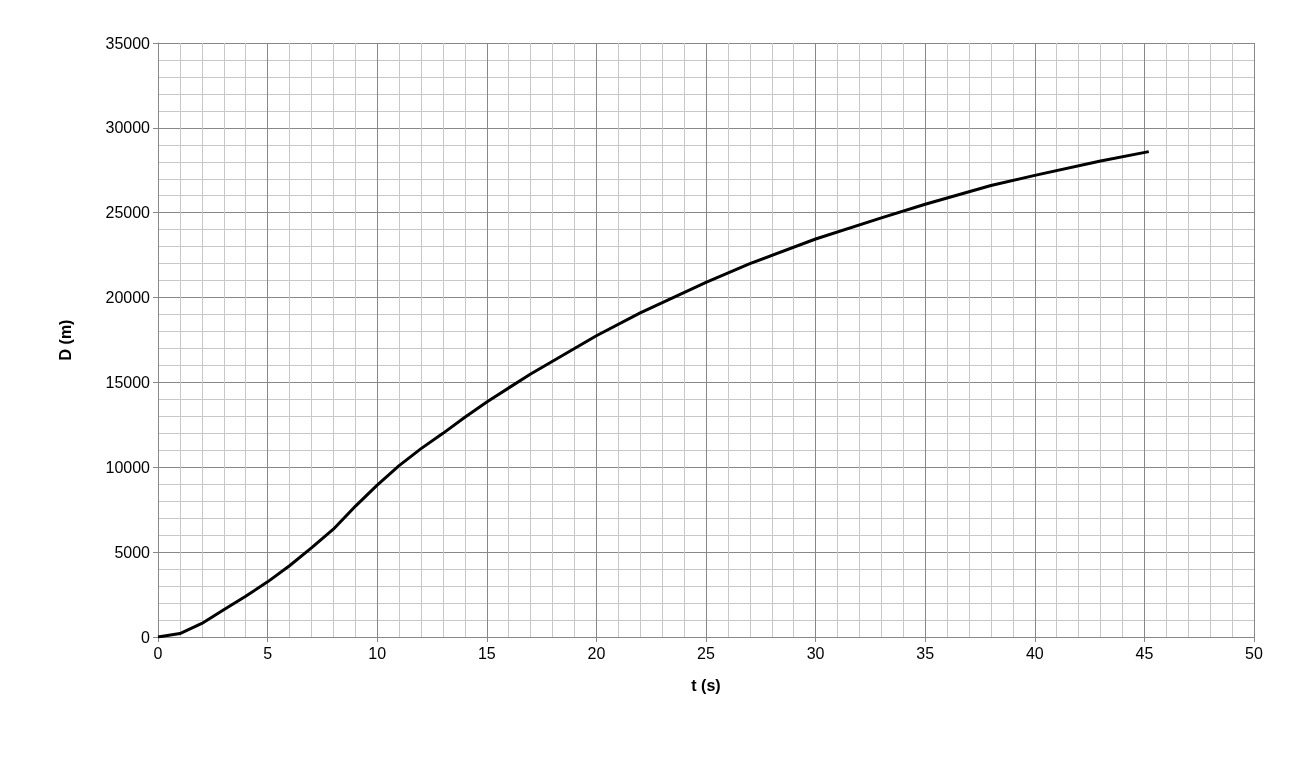 This screenshot has width=1300, height=757. I want to click on x-tick-label: 45, so click(1144, 653).